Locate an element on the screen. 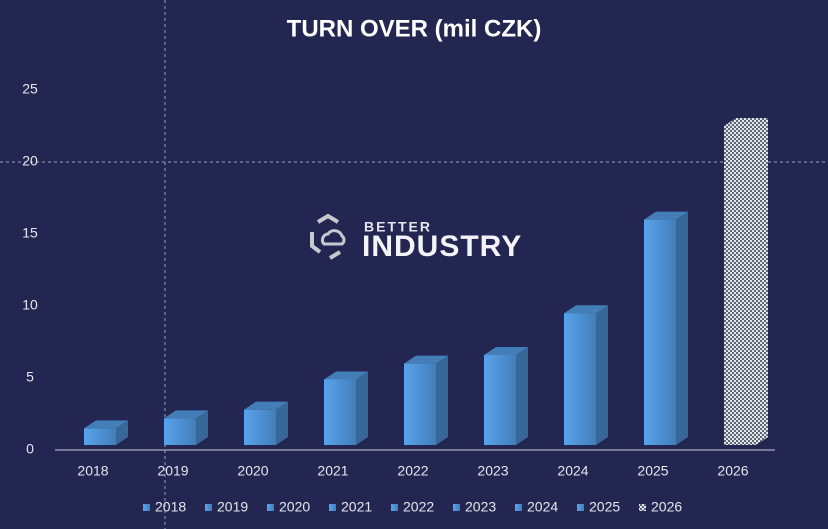 This screenshot has height=529, width=828. x-tick-label: 2026 is located at coordinates (732, 471).